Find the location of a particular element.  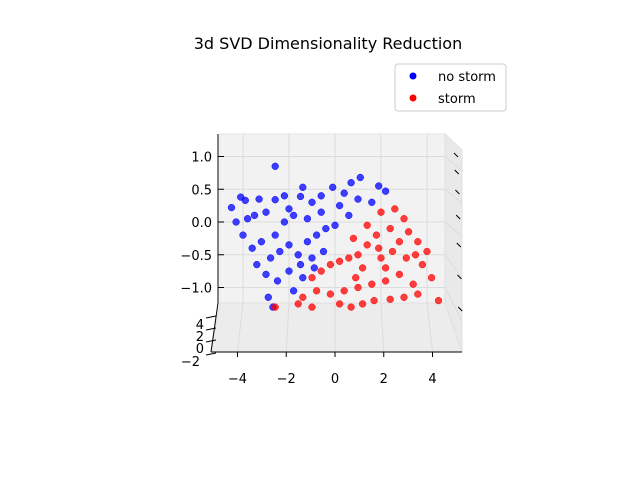

depth-tick-label: 0 is located at coordinates (200, 349).